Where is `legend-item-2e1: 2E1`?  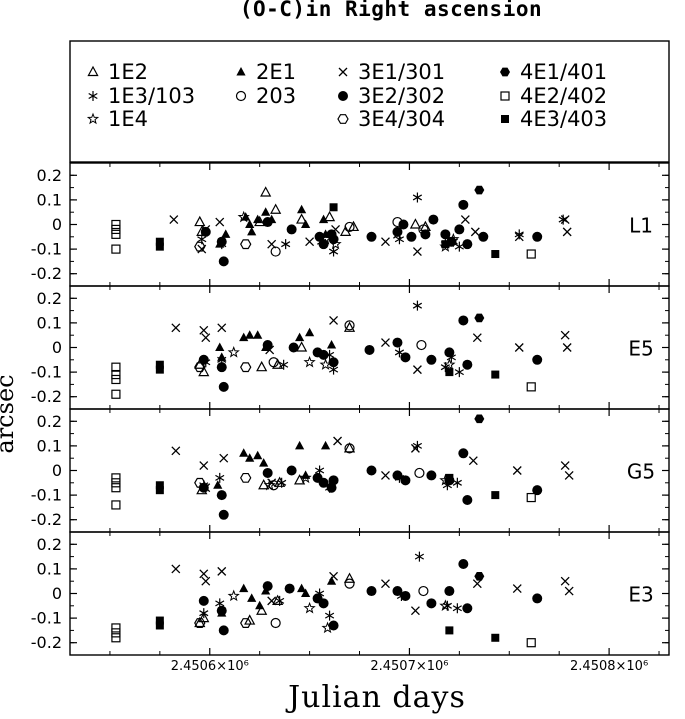 legend-item-2e1: 2E1 is located at coordinates (266, 72).